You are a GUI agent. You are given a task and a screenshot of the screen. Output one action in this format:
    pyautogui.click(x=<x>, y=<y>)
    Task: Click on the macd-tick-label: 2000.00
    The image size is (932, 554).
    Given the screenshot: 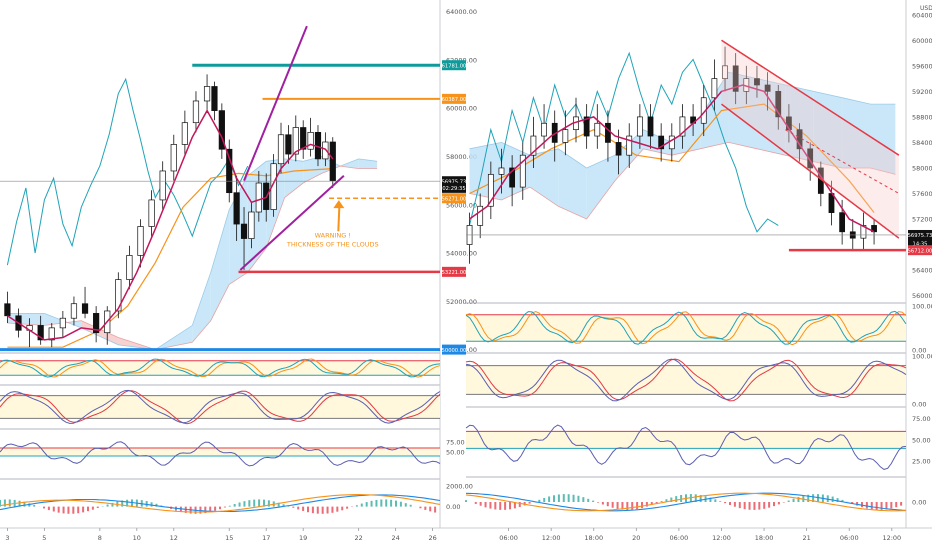 What is the action you would take?
    pyautogui.click(x=459, y=487)
    